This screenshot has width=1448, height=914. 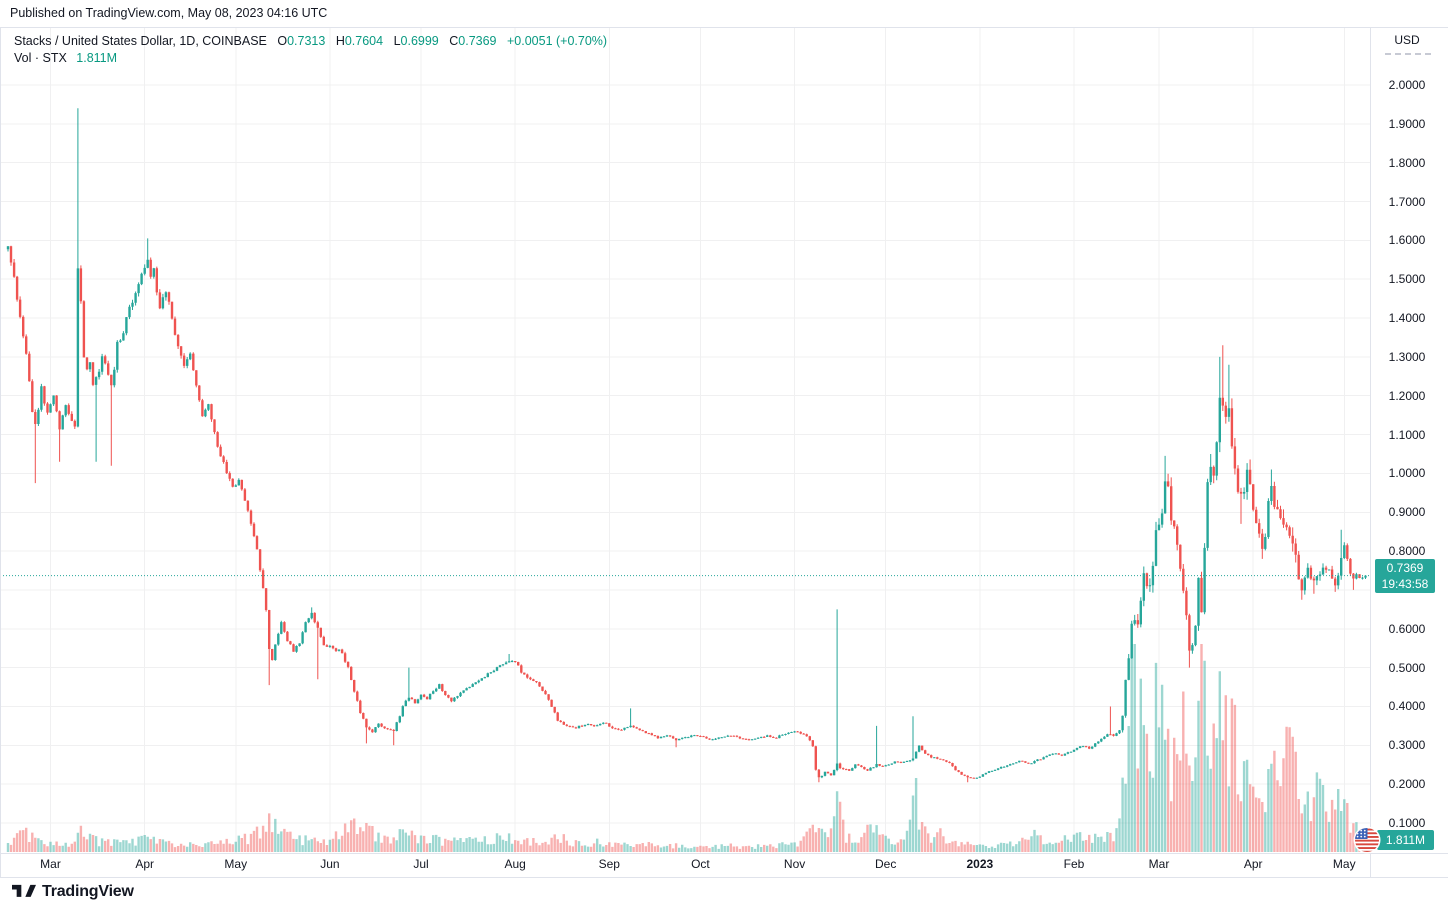 What do you see at coordinates (340, 41) in the screenshot?
I see `high-label: H` at bounding box center [340, 41].